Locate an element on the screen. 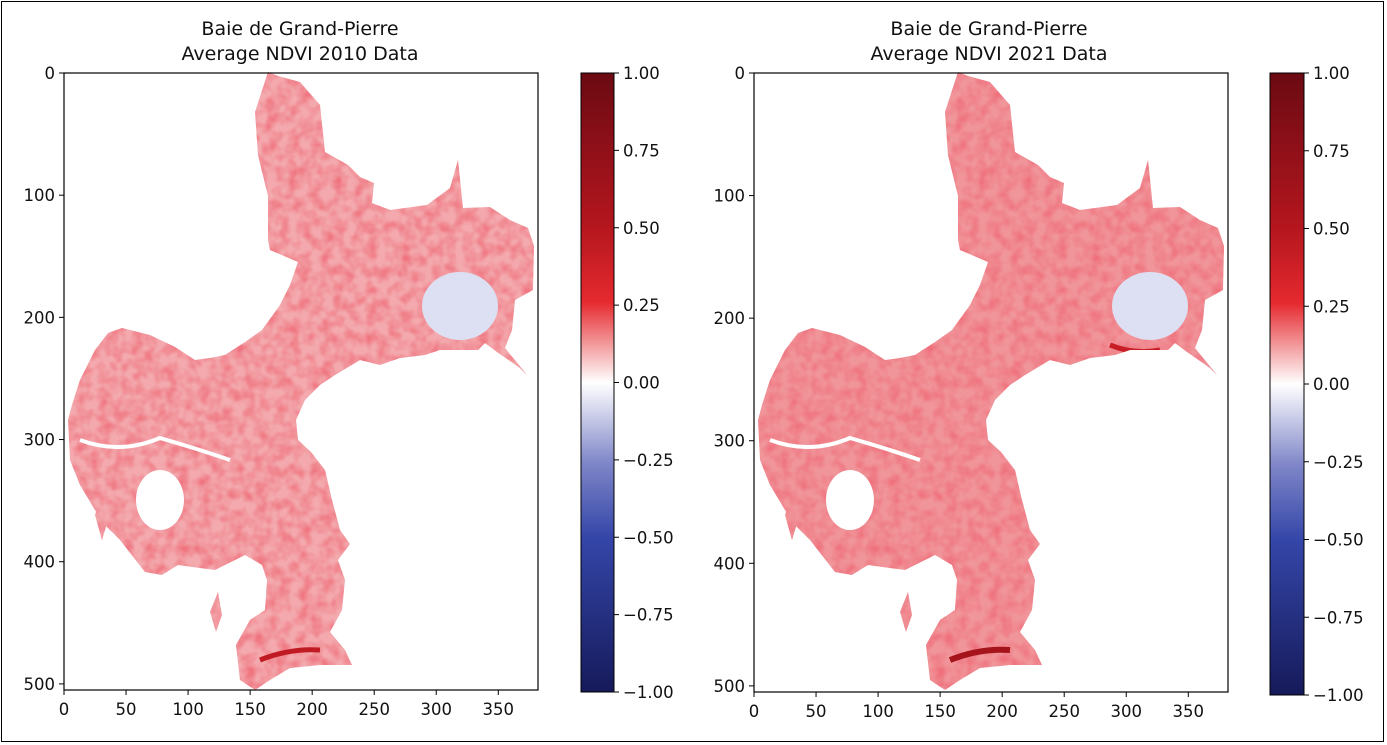  colorbar-2010: 1.00 0.75 0.50 0.25 0.00 −0.25 −0.50 −0.75 −1.00 is located at coordinates (627, 383).